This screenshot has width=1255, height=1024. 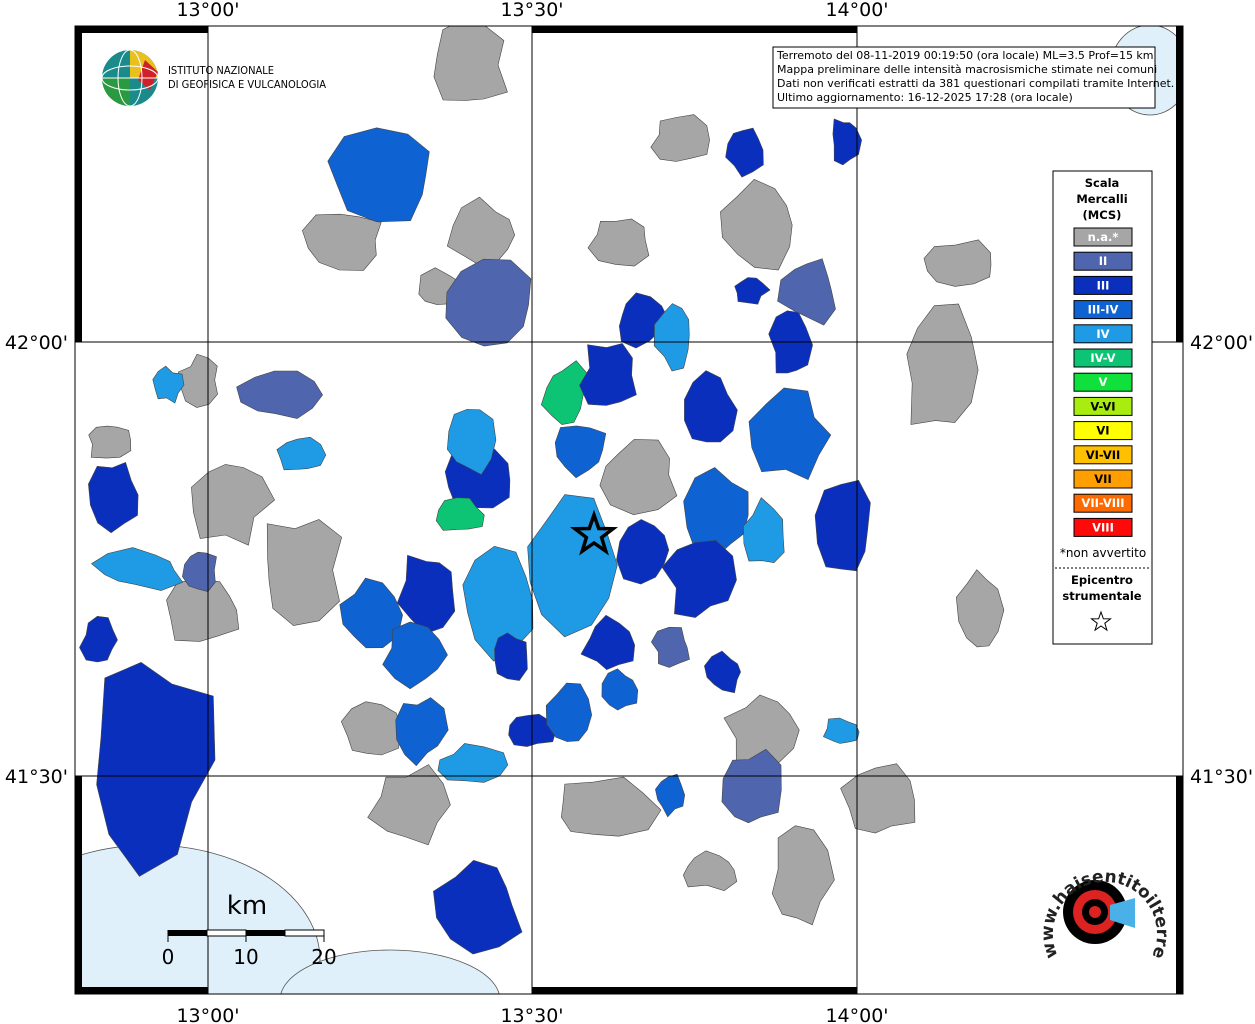 I want to click on legend-epicenter: Epicentro, so click(x=1102, y=580).